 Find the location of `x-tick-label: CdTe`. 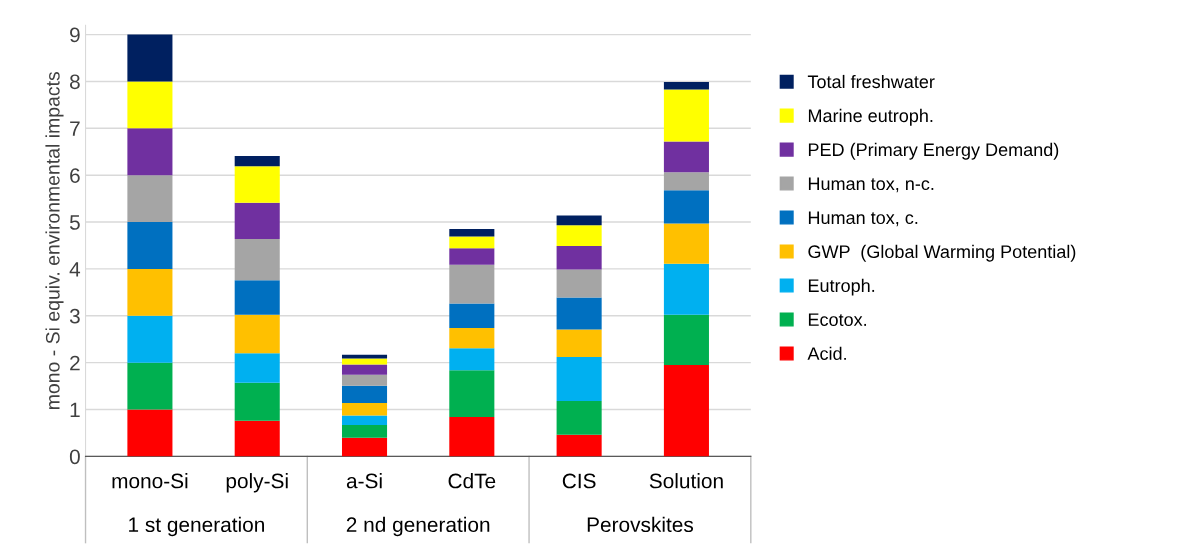

x-tick-label: CdTe is located at coordinates (472, 481).